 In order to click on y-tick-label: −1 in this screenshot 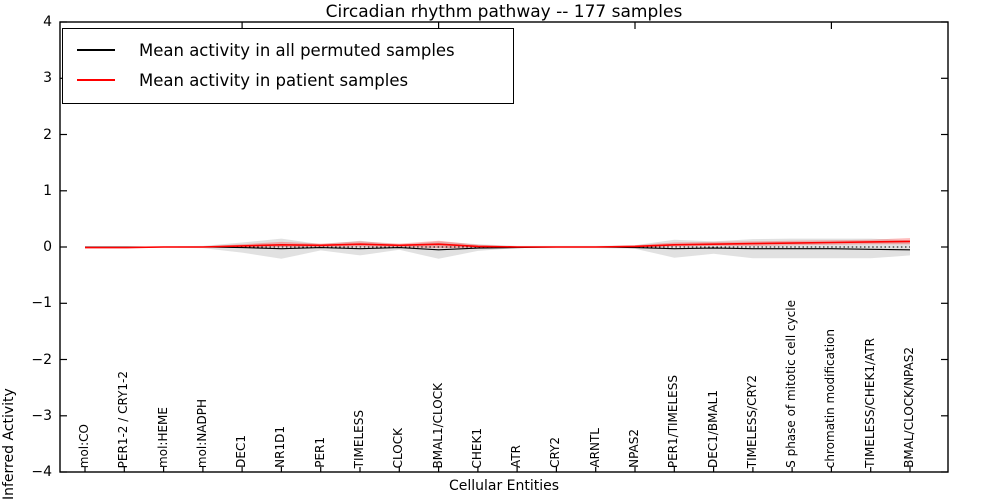, I will do `click(41, 303)`.